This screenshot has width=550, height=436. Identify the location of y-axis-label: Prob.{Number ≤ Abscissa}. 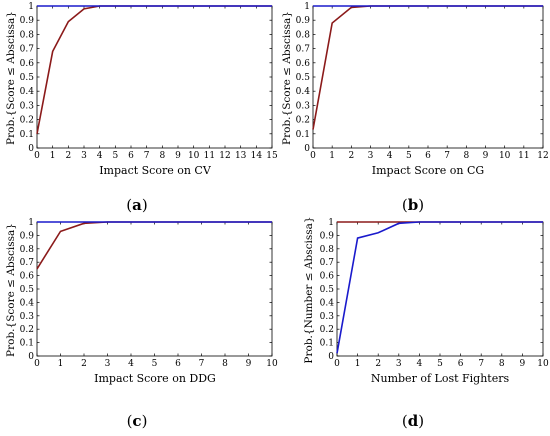
(309, 289).